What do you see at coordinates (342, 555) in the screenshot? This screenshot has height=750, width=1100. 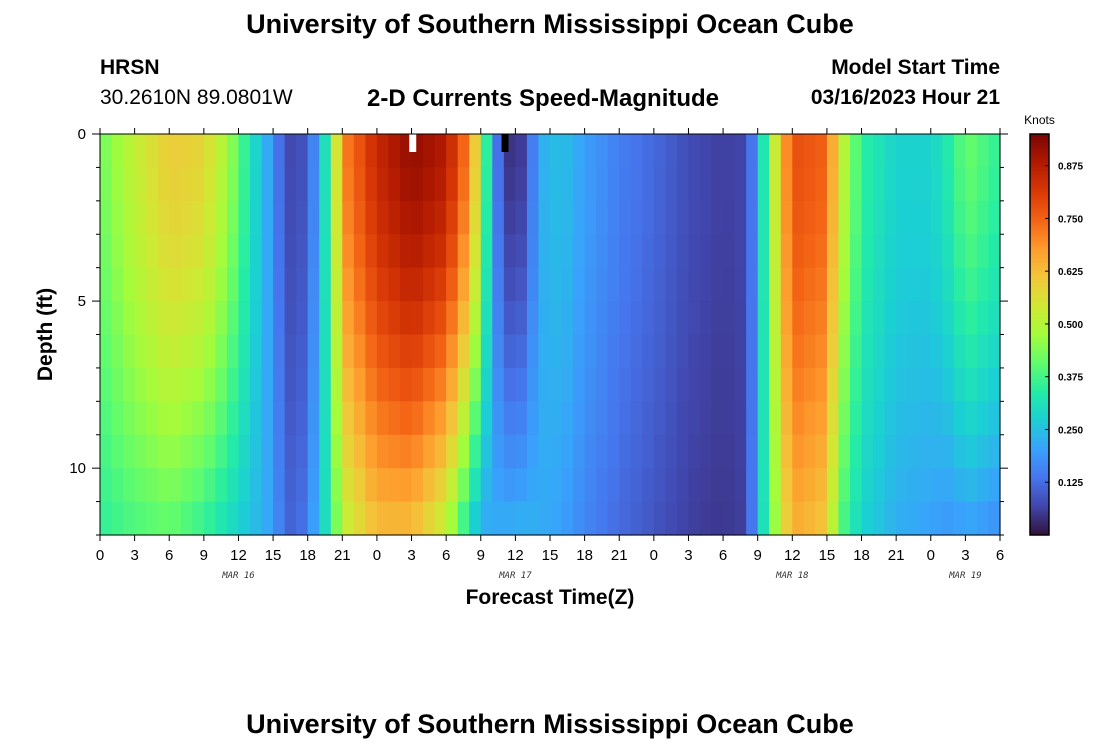 I see `x-tick-label: 21` at bounding box center [342, 555].